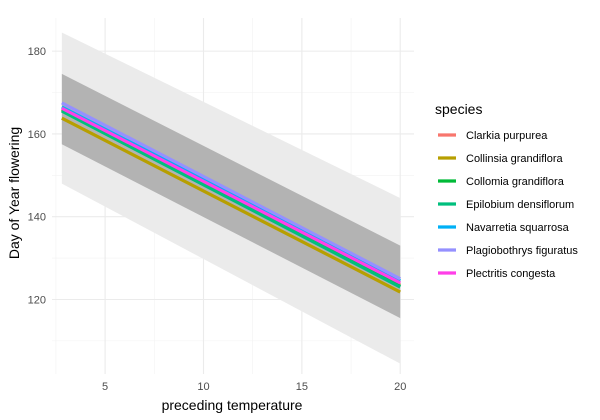 The width and height of the screenshot is (600, 420). What do you see at coordinates (302, 387) in the screenshot?
I see `x-tick-label: 15` at bounding box center [302, 387].